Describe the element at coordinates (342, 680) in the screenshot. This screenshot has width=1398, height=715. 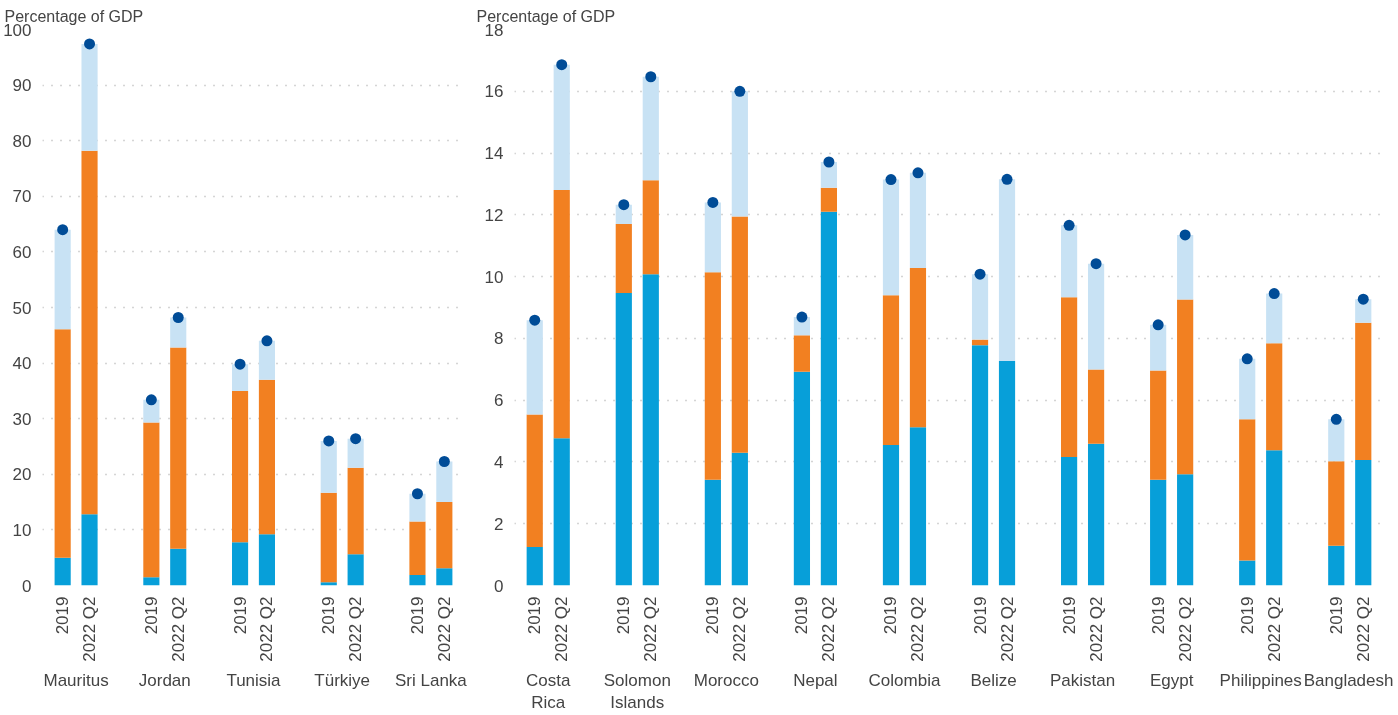
I see `text: Türkiye` at that location.